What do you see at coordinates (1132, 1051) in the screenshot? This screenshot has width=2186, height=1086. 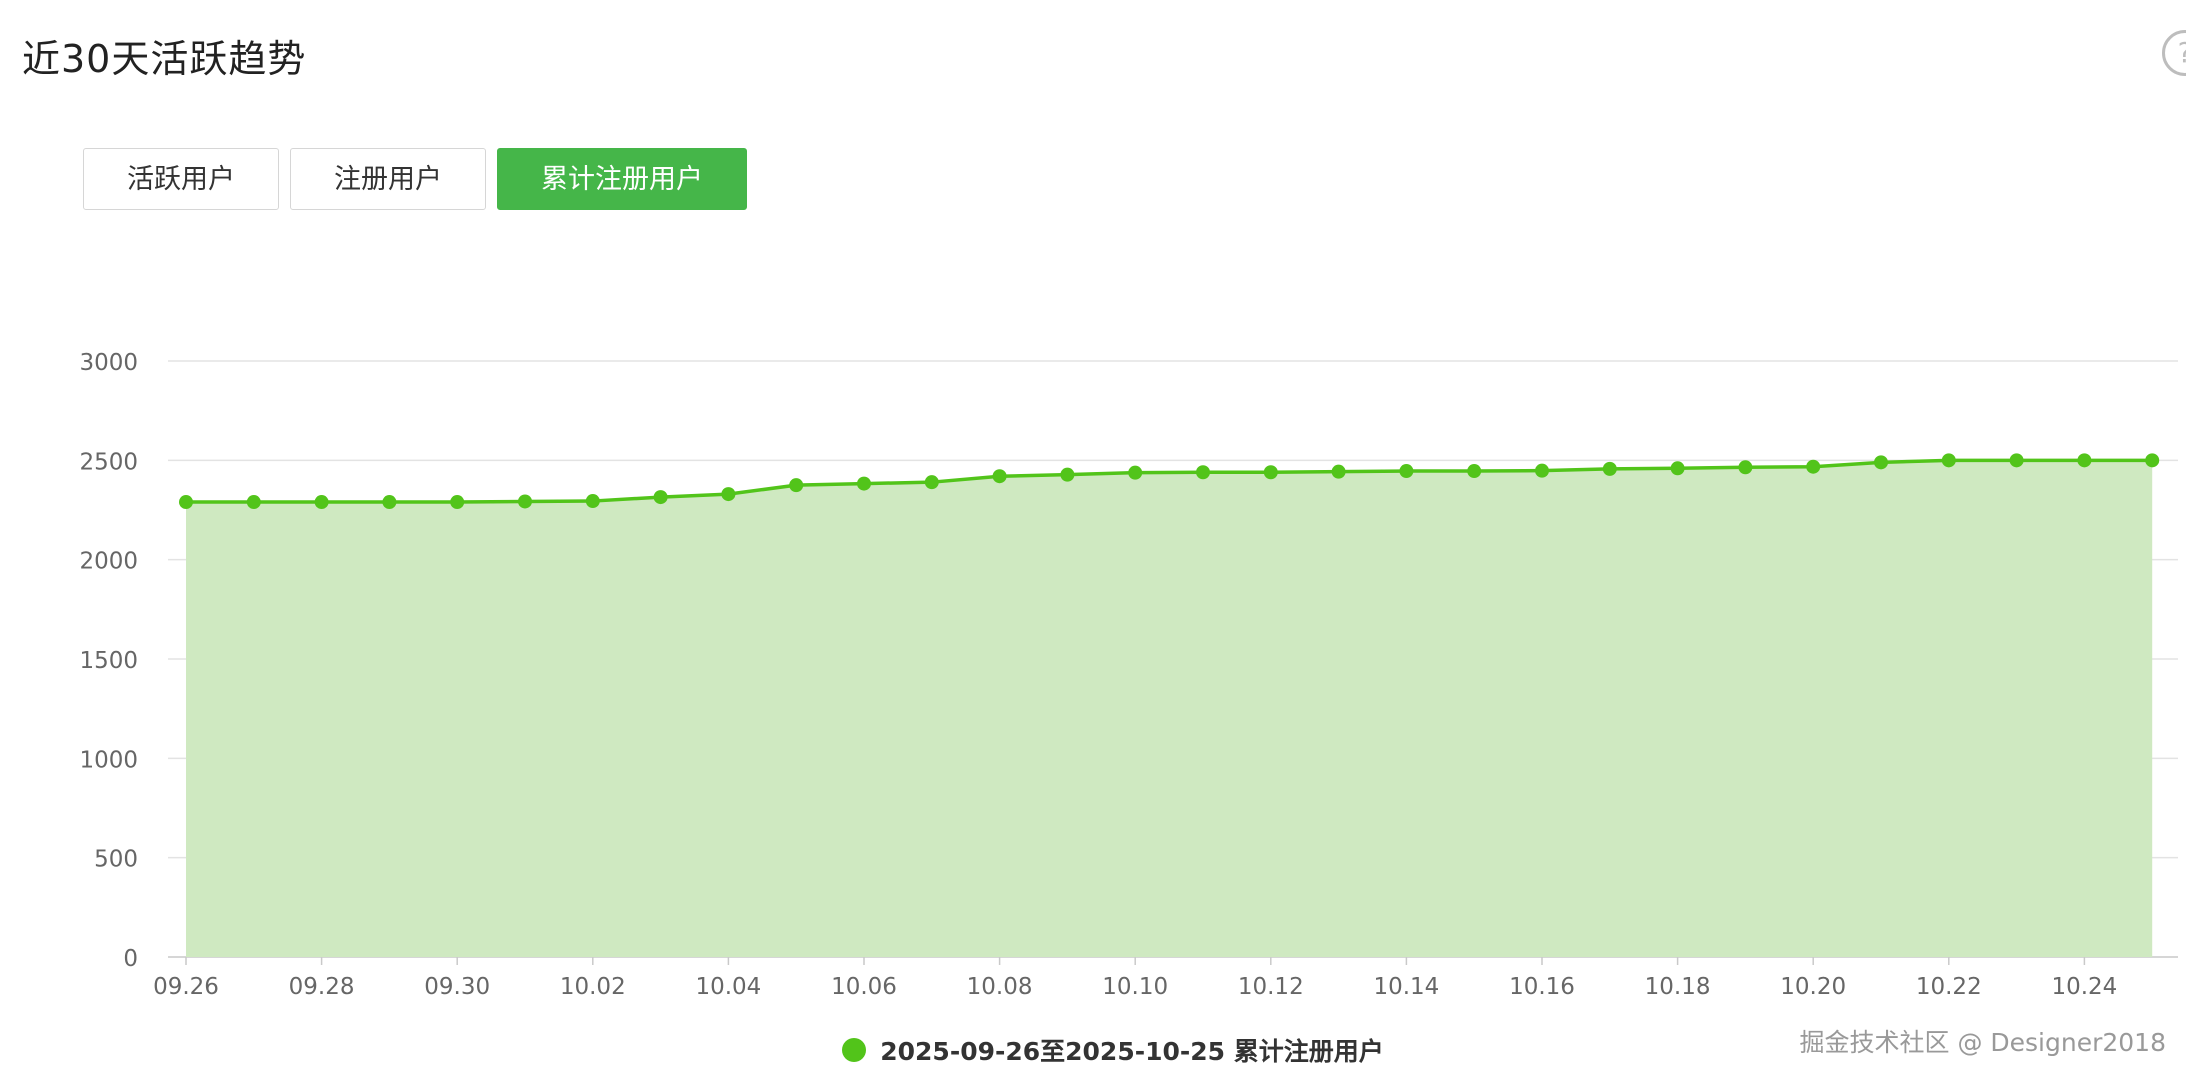 I see `legend-label: 2025-09-26至2025-10-25 累计注册用户` at bounding box center [1132, 1051].